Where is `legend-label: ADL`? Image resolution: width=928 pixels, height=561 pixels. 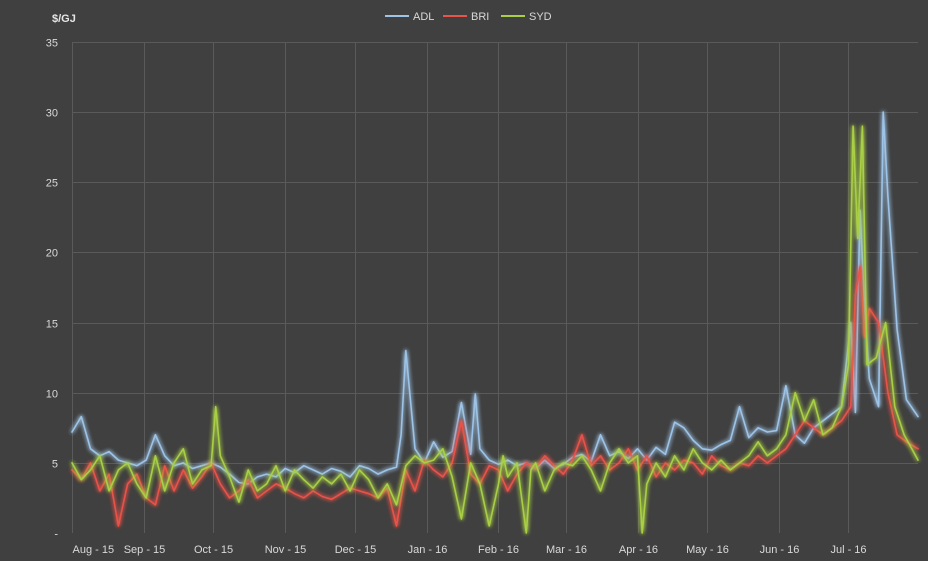
legend-label: ADL is located at coordinates (423, 17).